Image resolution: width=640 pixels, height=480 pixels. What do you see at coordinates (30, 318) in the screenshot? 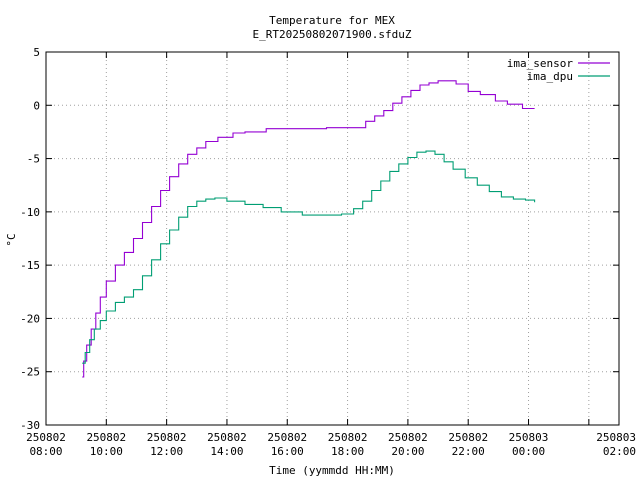
I see `y-tick-label: -20` at bounding box center [30, 318].